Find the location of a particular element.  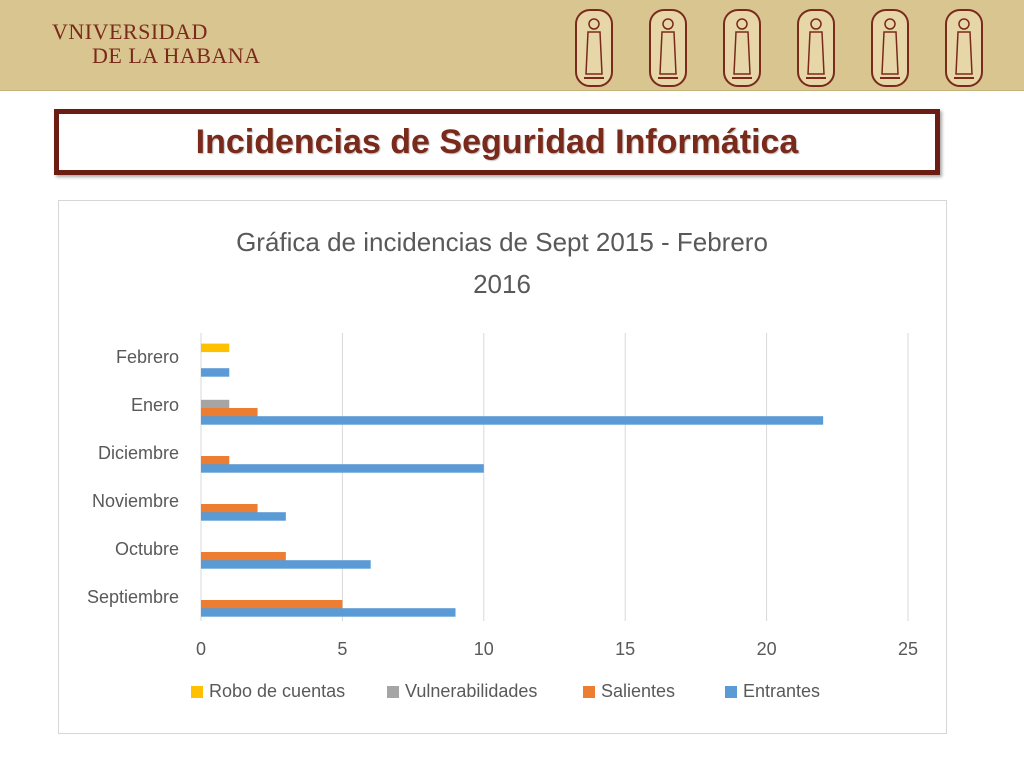

x-tick-label: 5 is located at coordinates (342, 649).